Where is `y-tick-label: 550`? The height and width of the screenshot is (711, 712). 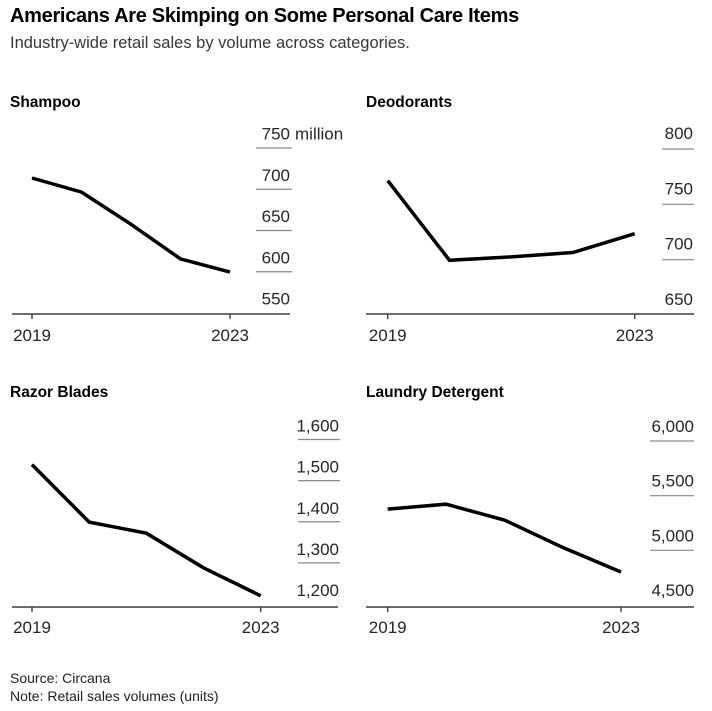
y-tick-label: 550 is located at coordinates (276, 299).